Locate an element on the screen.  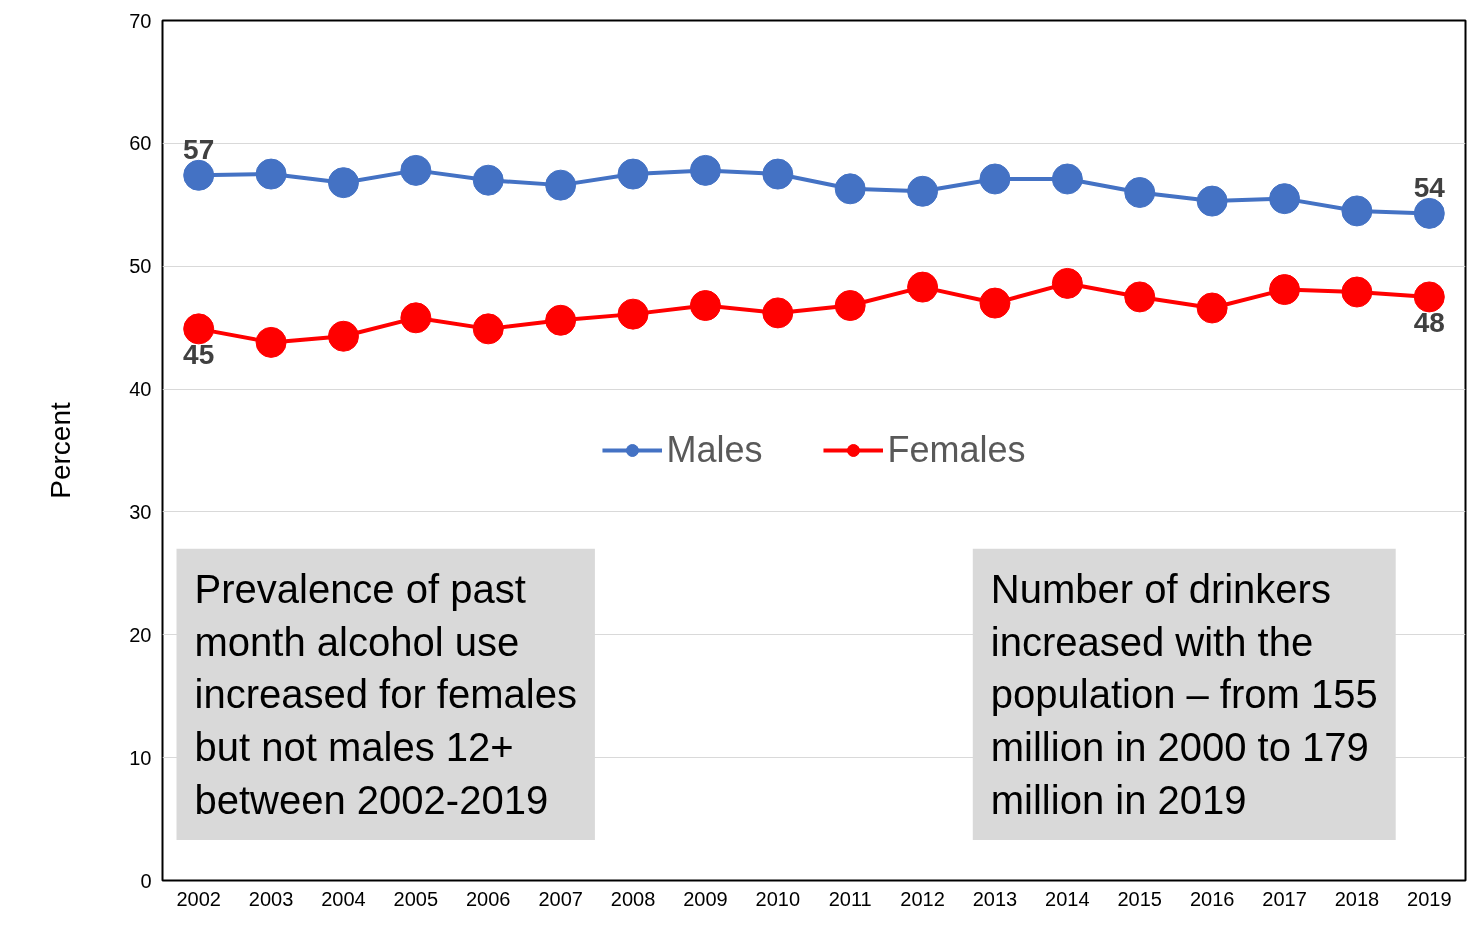
x-tick-label: 2011 is located at coordinates (850, 898).